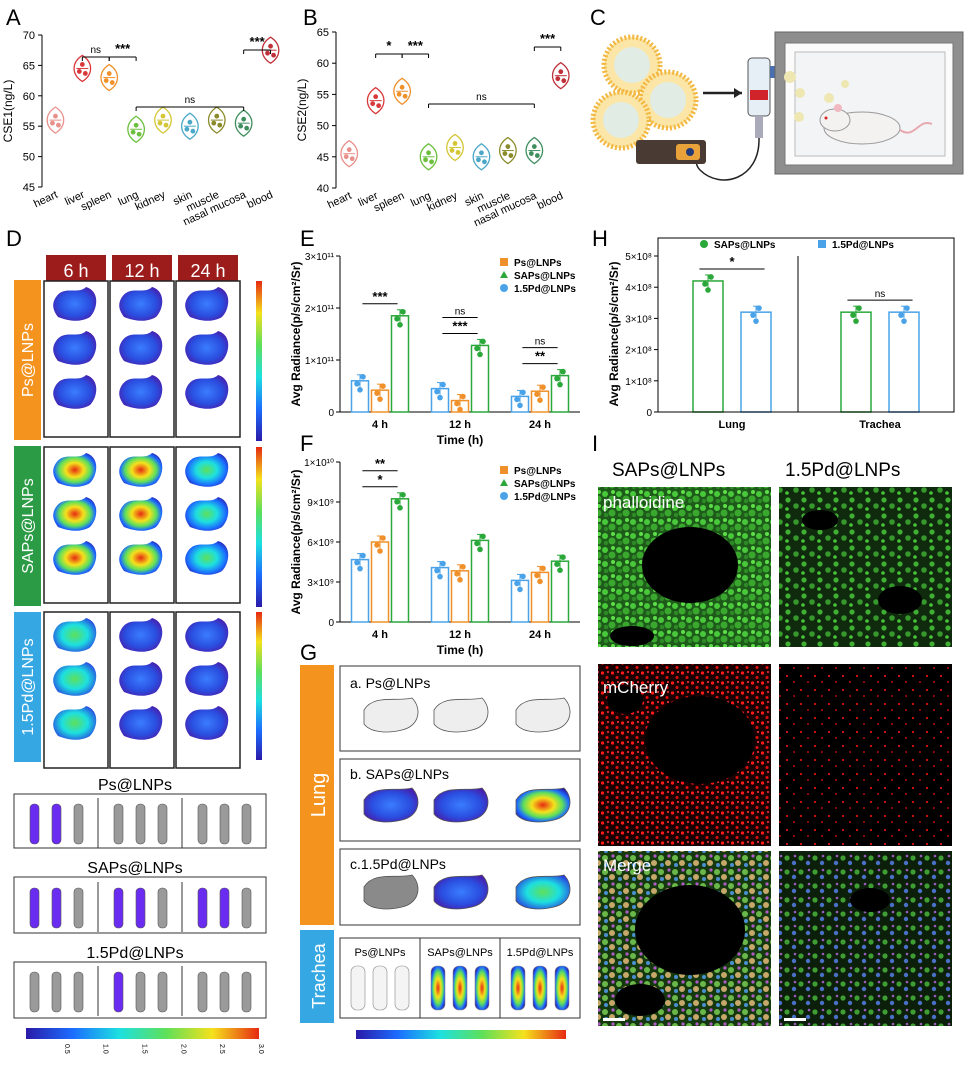 The height and width of the screenshot is (1076, 969). What do you see at coordinates (690, 565) in the screenshot?
I see `airway-lumen` at bounding box center [690, 565].